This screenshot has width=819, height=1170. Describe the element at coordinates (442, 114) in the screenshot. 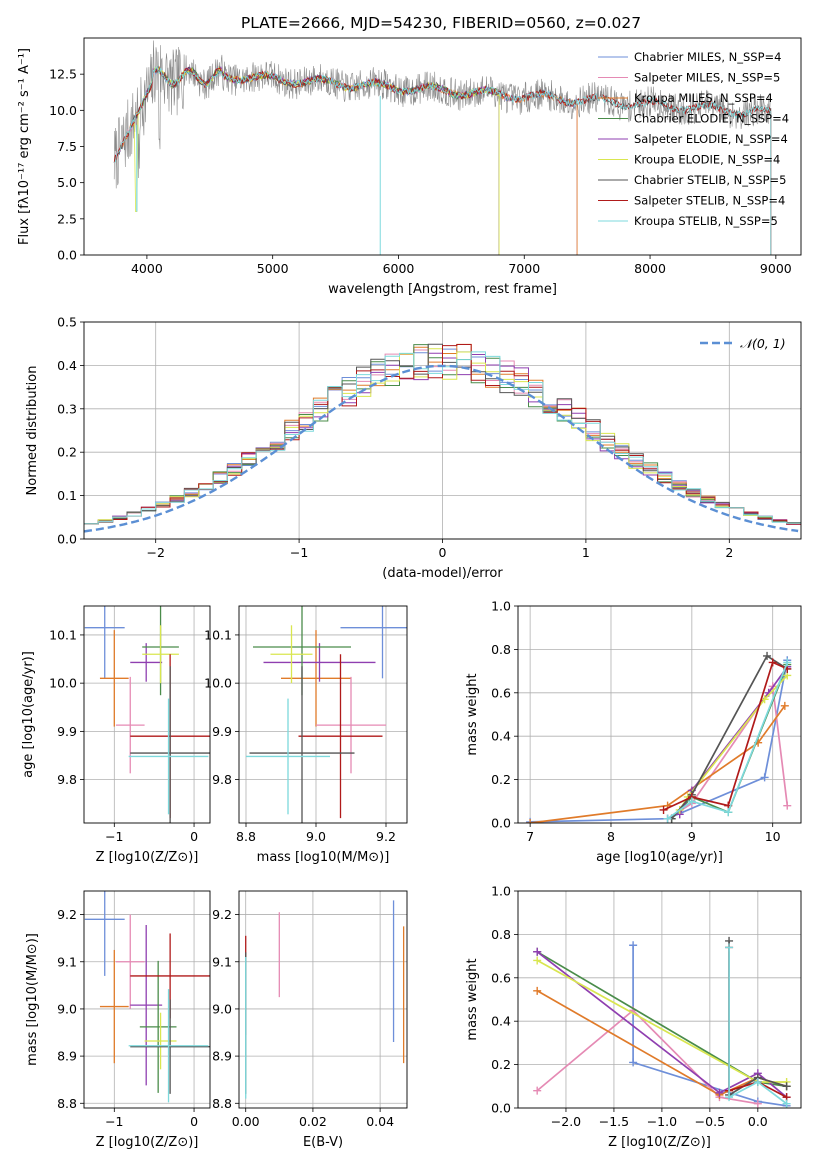

I see `spectrum-data-line` at that location.